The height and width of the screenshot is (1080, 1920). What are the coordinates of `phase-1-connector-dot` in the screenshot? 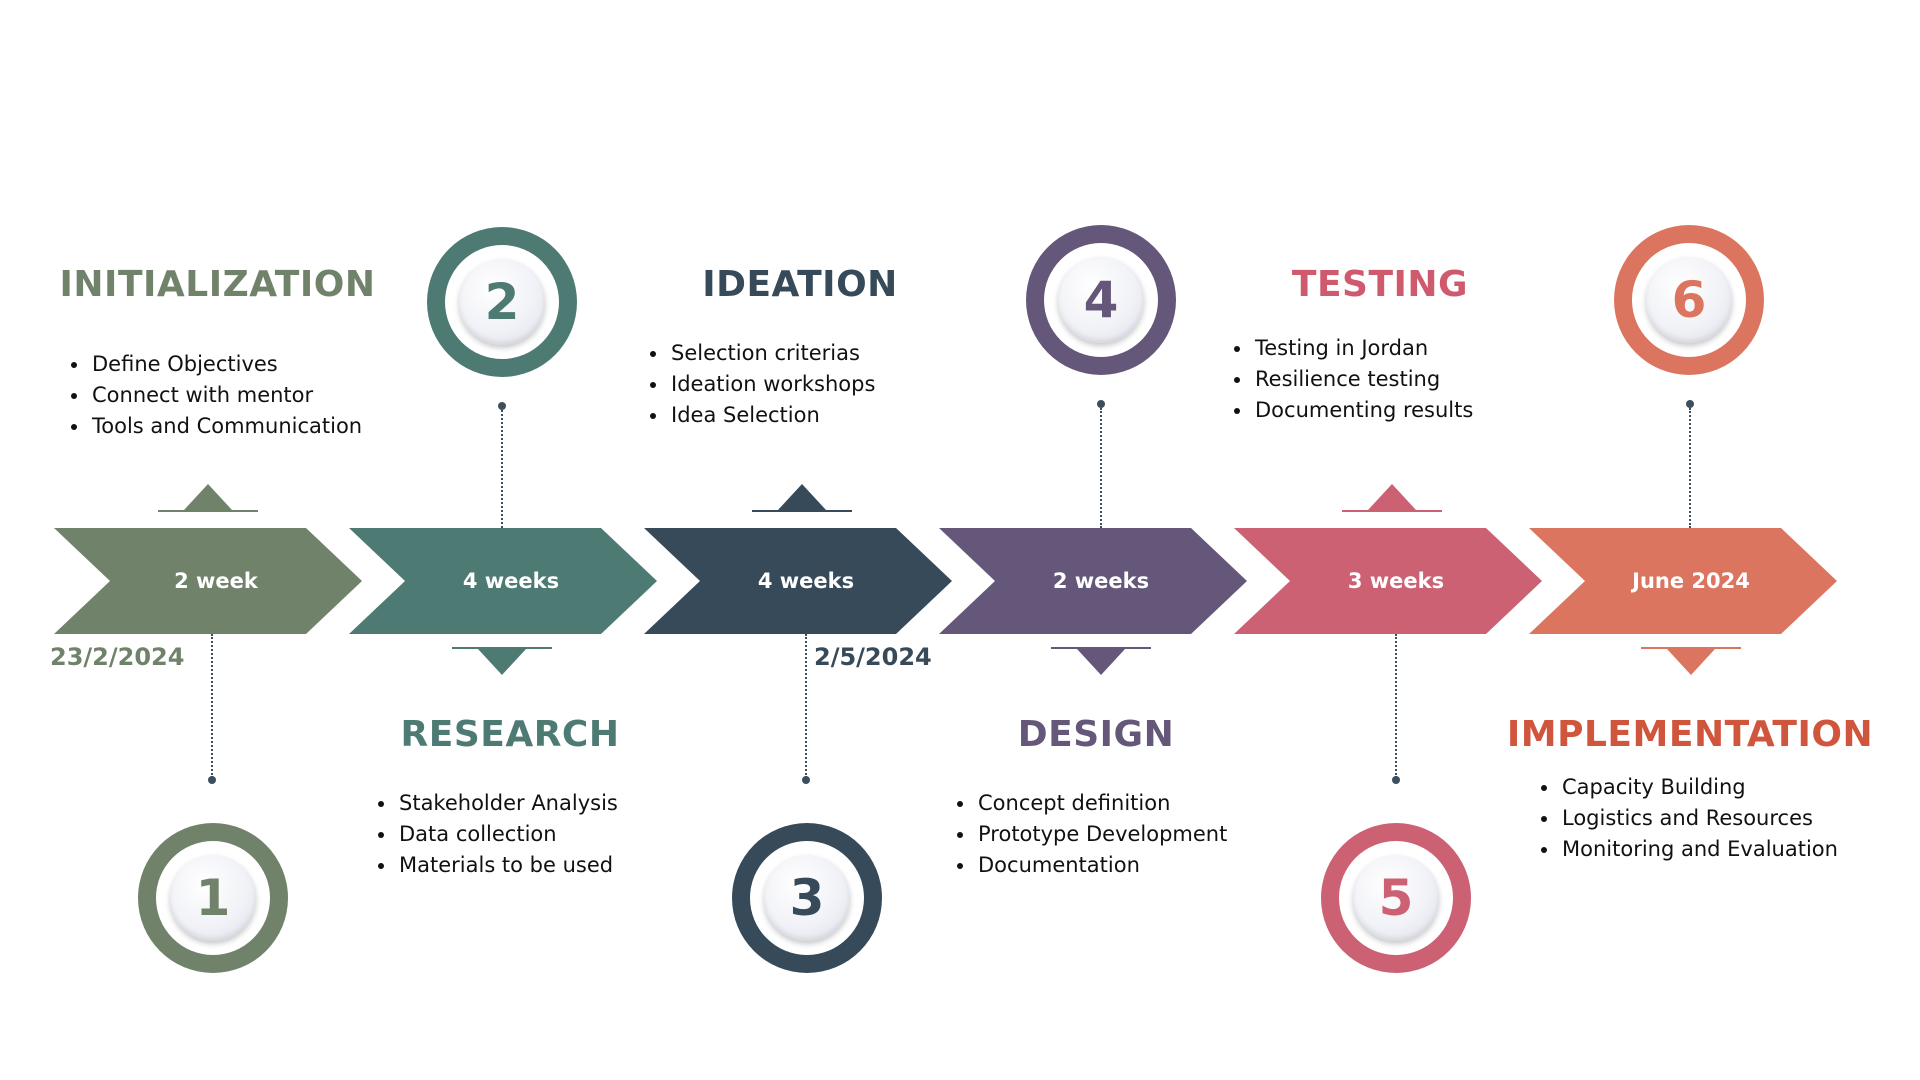 It's located at (212, 780).